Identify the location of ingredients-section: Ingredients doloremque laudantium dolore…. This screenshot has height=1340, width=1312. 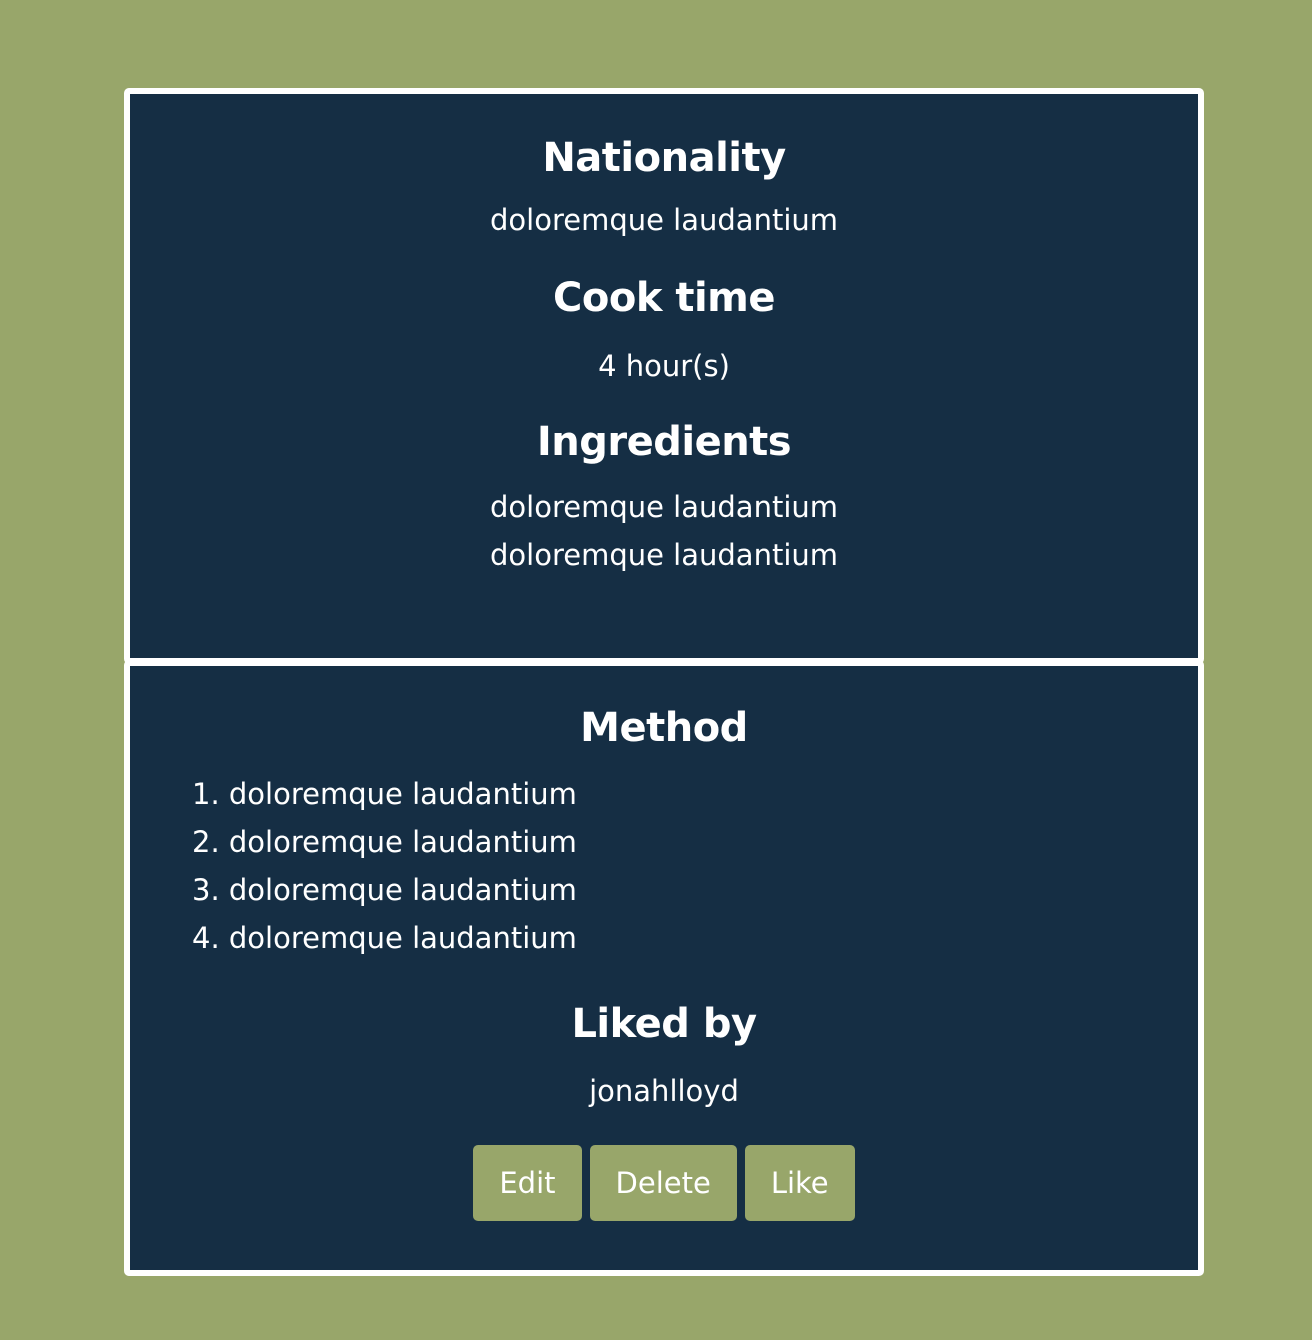
(664, 498).